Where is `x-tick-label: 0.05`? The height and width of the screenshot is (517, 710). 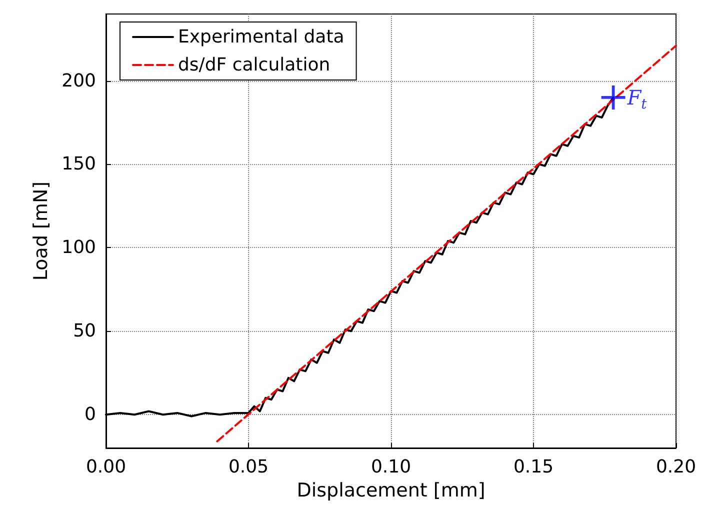 x-tick-label: 0.05 is located at coordinates (248, 467).